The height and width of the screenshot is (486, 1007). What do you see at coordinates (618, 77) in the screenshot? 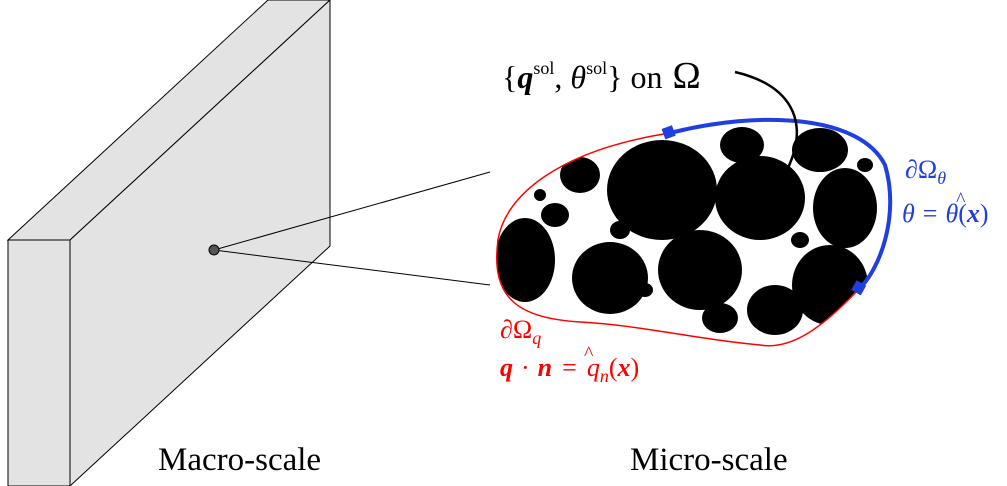
I see `close-brace: }` at bounding box center [618, 77].